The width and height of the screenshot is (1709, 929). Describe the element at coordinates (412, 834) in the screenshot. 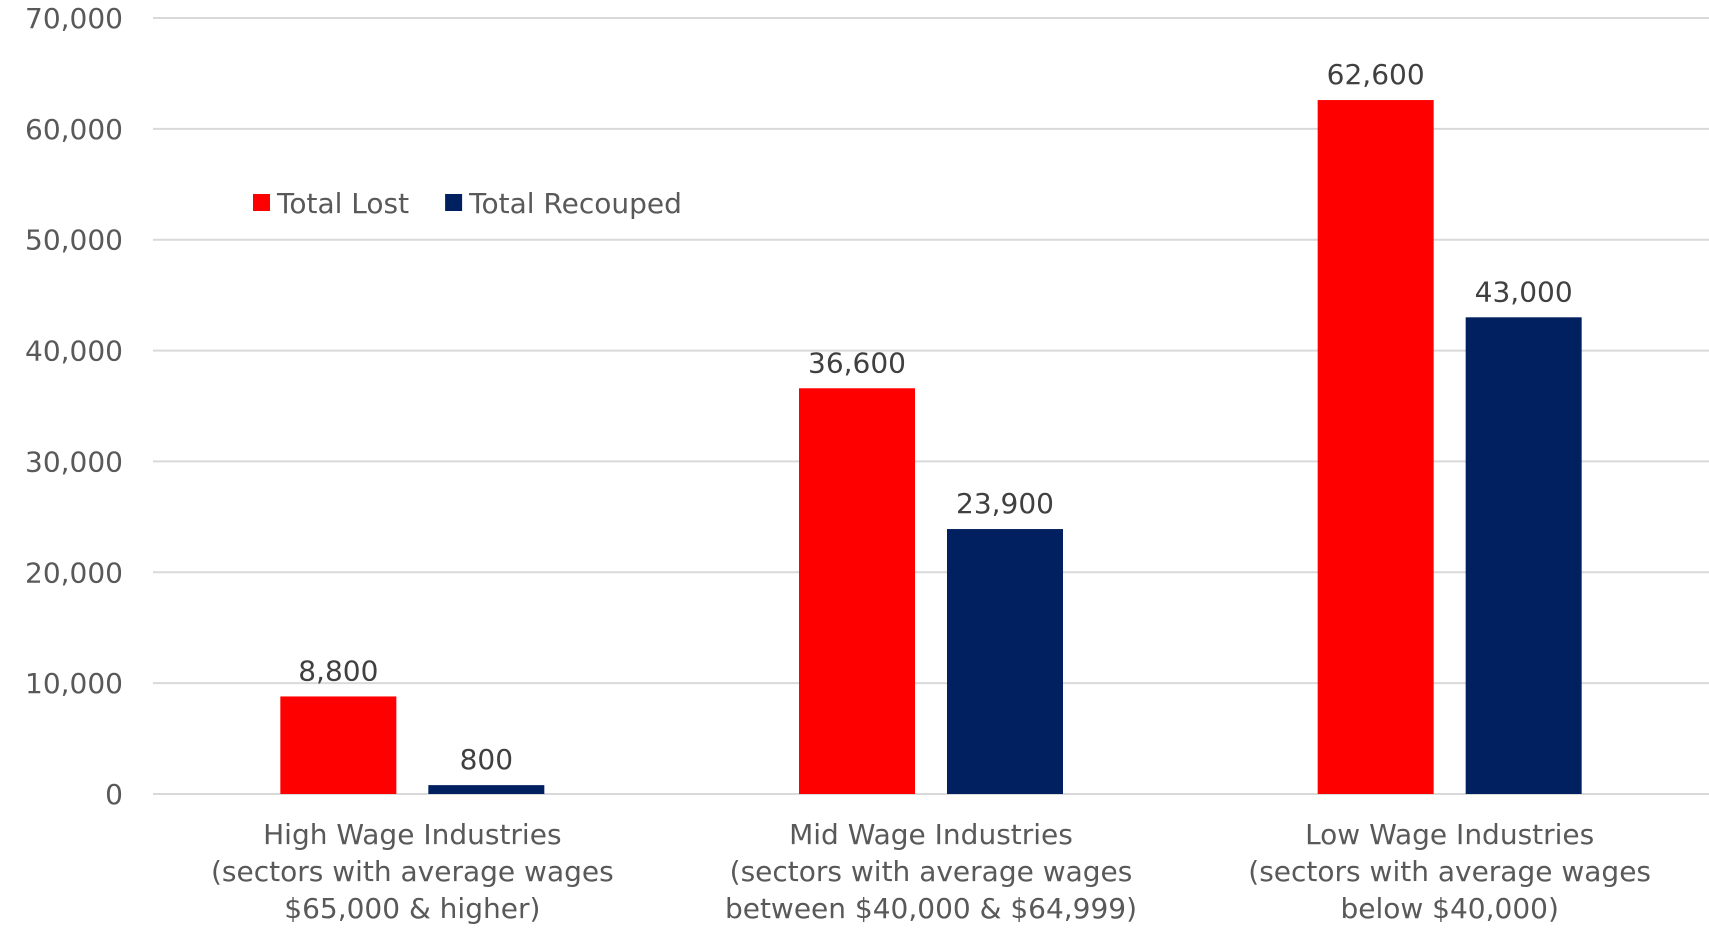

I see `category-label-0-line-0: High Wage Industries` at that location.